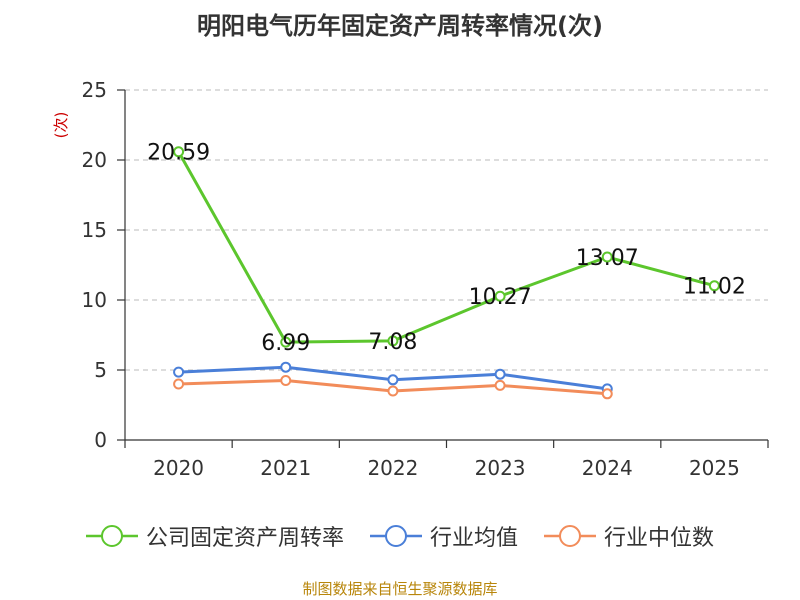 The image size is (800, 600). Describe the element at coordinates (178, 468) in the screenshot. I see `x-tick-label: 2020` at that location.